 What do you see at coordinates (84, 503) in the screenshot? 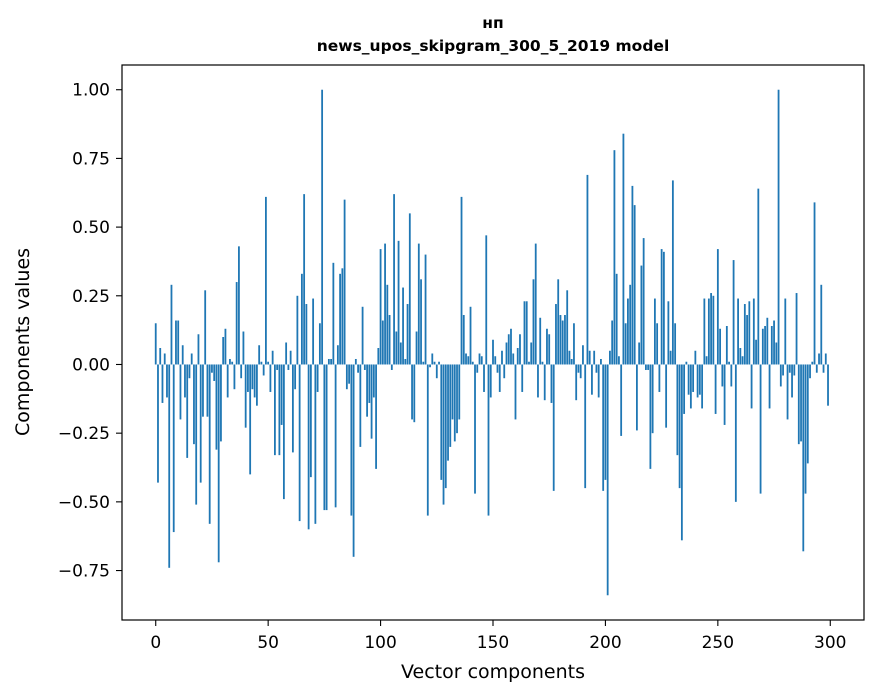
I see `y-tick-label: −0.50` at bounding box center [84, 503].